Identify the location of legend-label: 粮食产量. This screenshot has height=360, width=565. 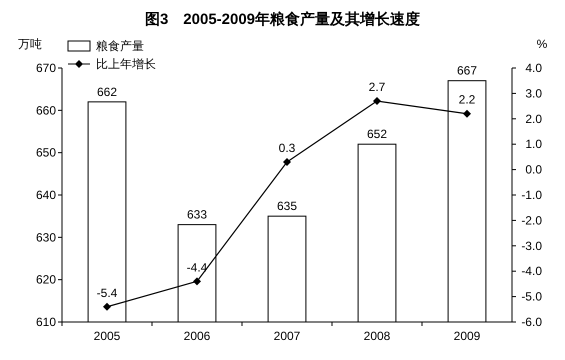
(120, 46).